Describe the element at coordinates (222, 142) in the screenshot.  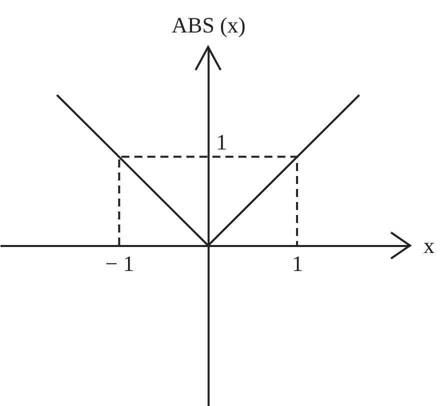
I see `annotation: 1` at that location.